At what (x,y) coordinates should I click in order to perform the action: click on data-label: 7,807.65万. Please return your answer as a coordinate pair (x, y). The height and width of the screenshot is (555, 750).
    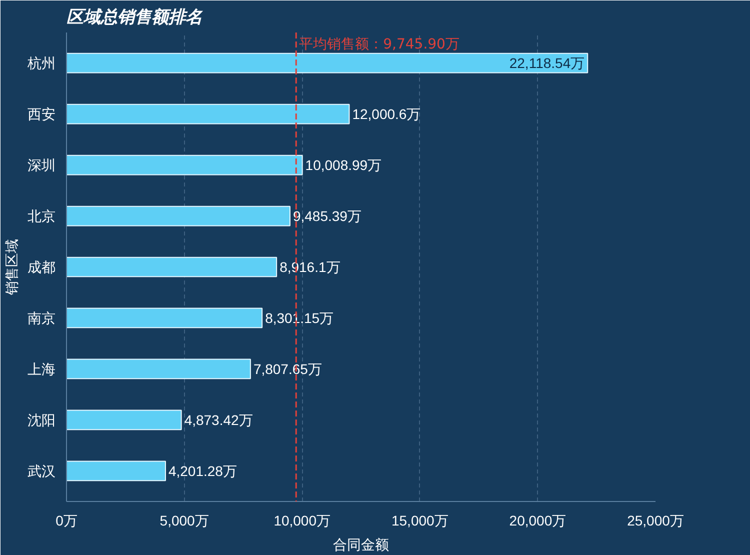
    Looking at the image, I should click on (287, 368).